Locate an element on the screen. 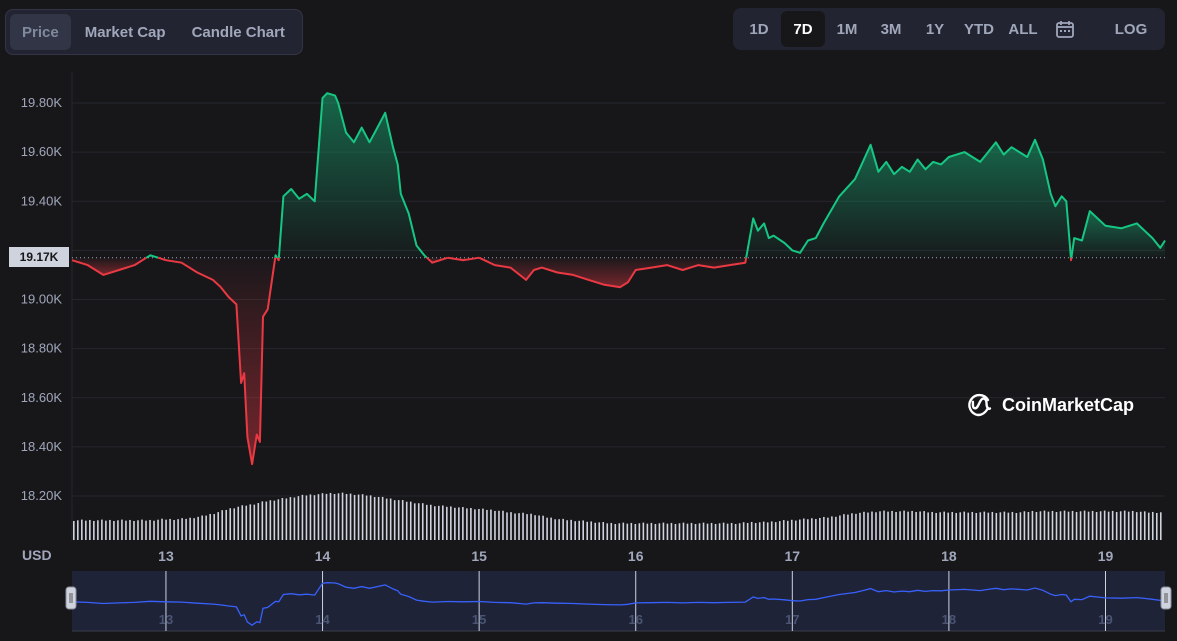 The height and width of the screenshot is (641, 1177). log-scale-button: LOG is located at coordinates (1131, 29).